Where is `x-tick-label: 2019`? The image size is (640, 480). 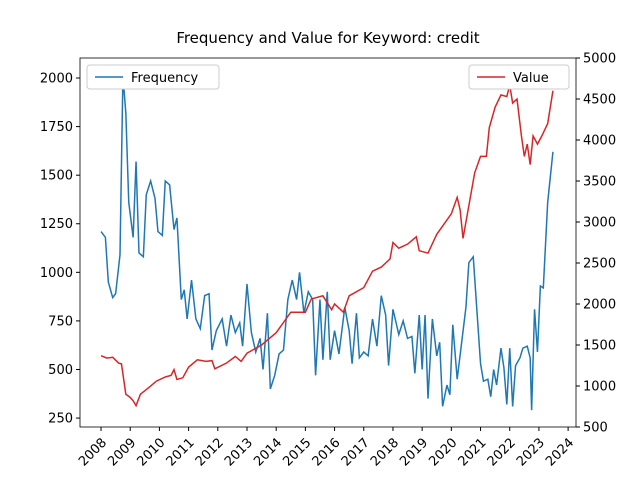
x-tick-label: 2019 is located at coordinates (414, 452).